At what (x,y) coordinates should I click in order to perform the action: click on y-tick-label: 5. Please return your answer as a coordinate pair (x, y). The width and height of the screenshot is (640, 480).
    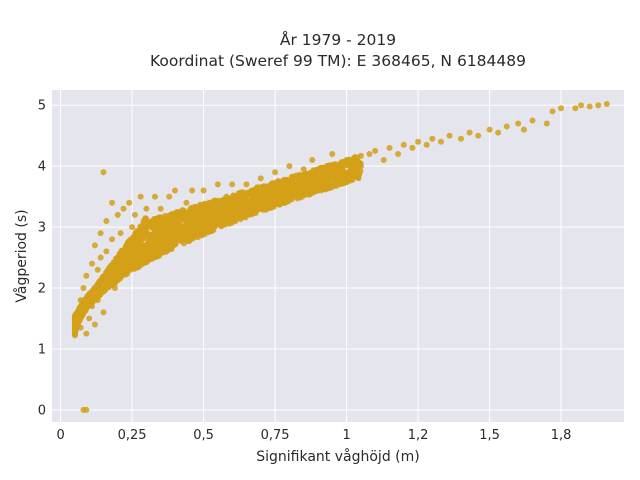
    Looking at the image, I should click on (42, 106).